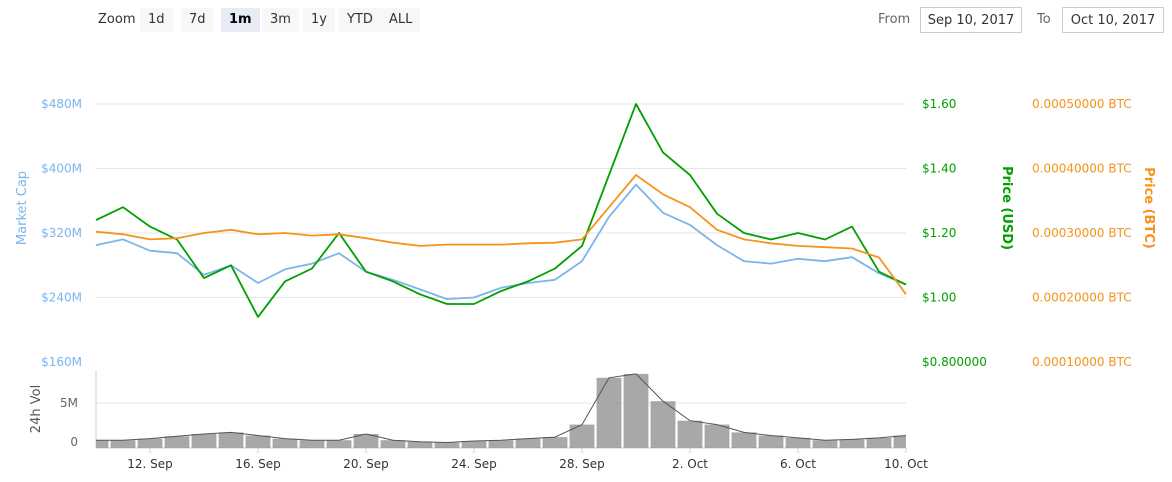  I want to click on volume-chart, so click(501, 410).